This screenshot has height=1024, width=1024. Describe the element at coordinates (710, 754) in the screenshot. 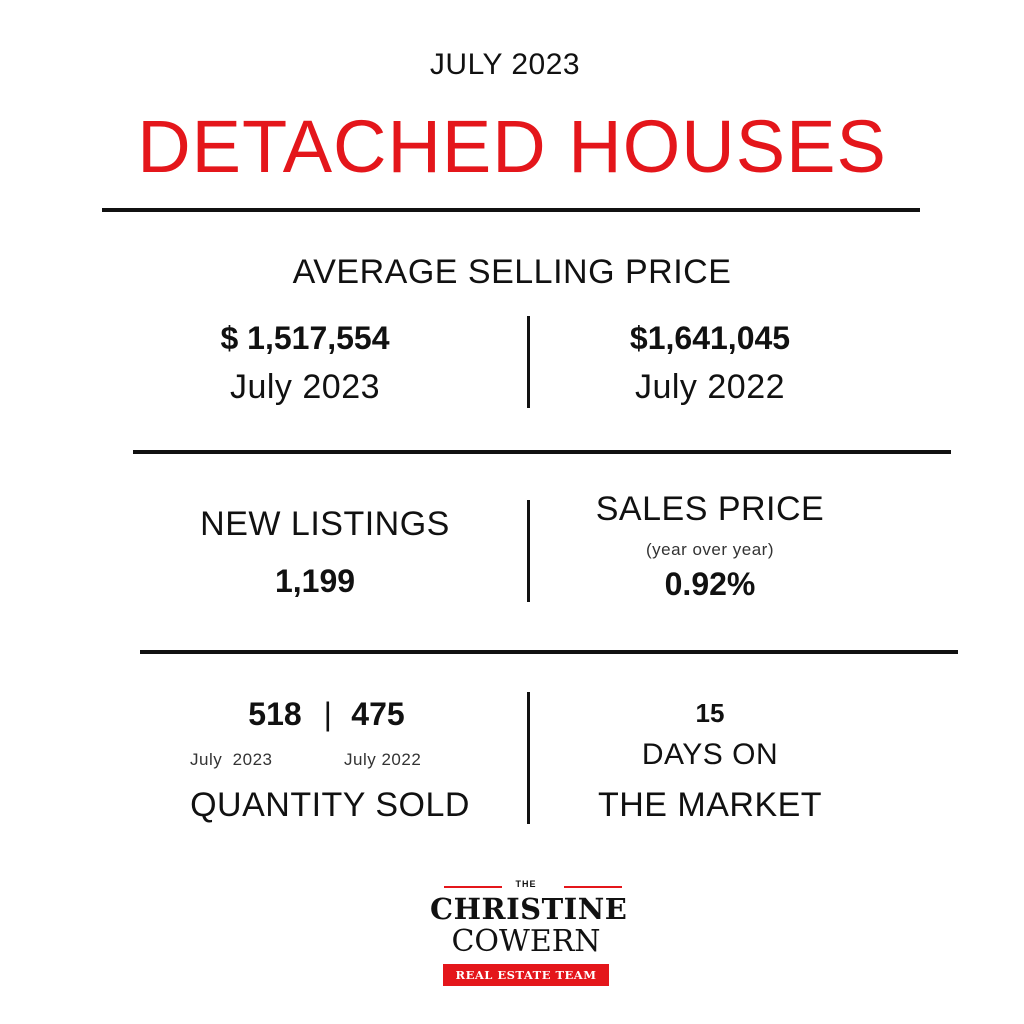

I see `days-on-market-label-line1: DAYS ON` at that location.